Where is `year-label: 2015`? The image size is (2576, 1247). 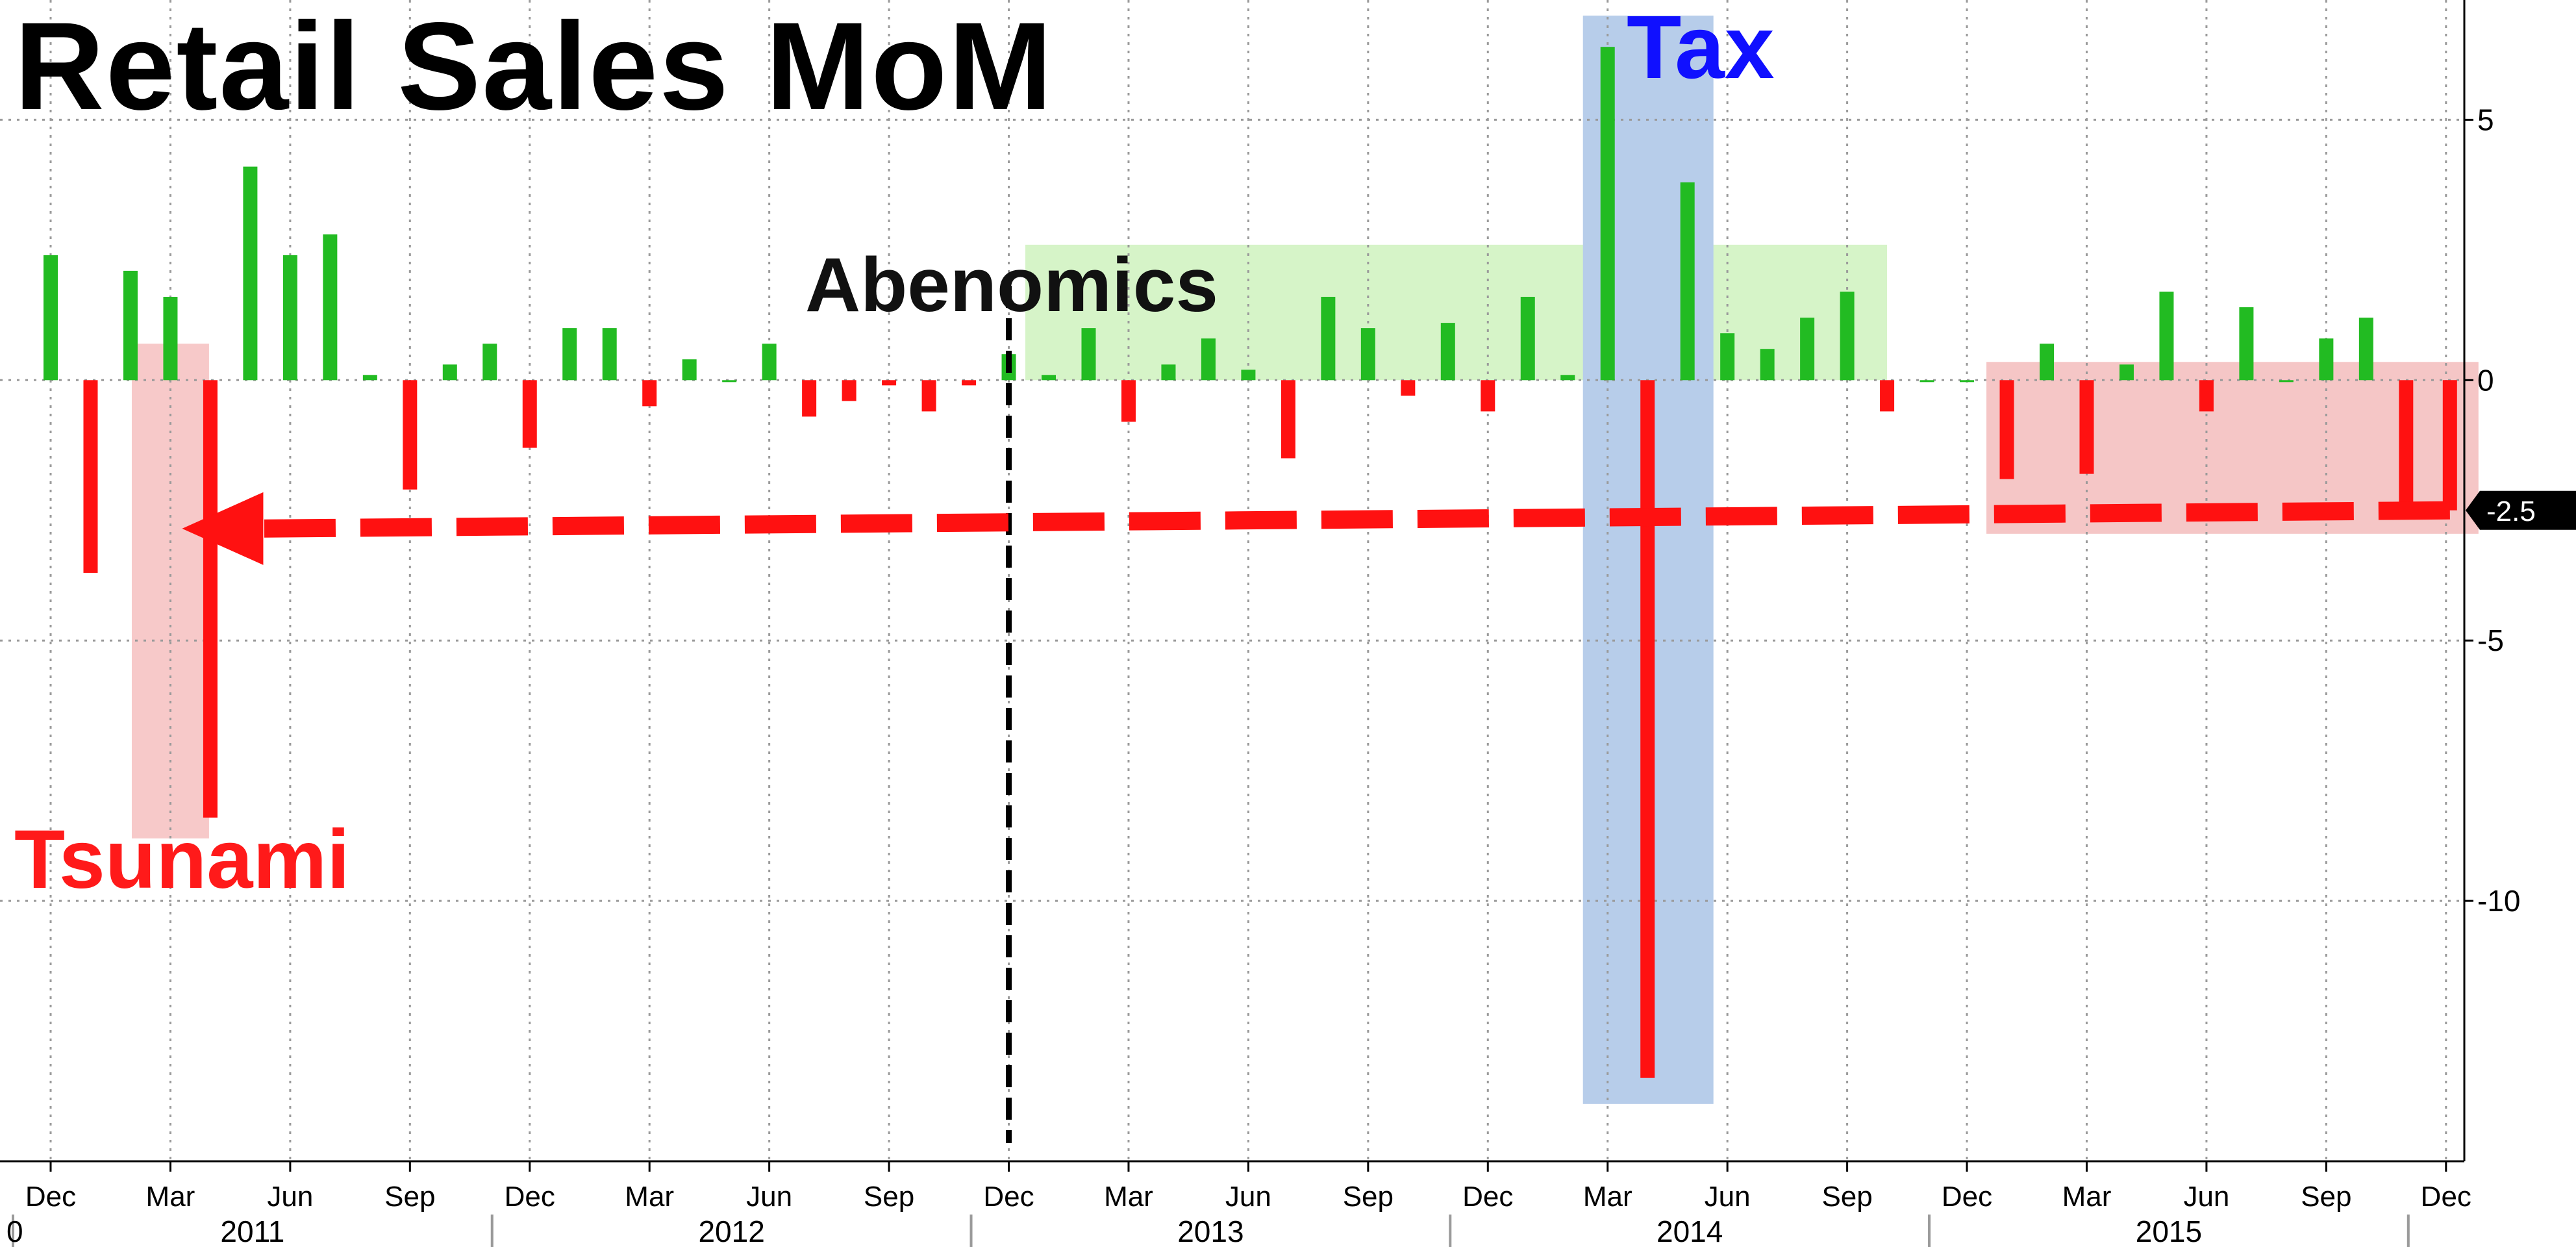 year-label: 2015 is located at coordinates (2169, 1231).